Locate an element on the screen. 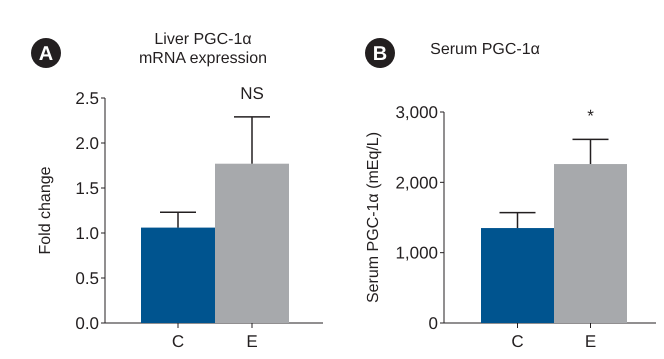 This screenshot has width=664, height=359. y-tick-label: 2,000 is located at coordinates (416, 182).